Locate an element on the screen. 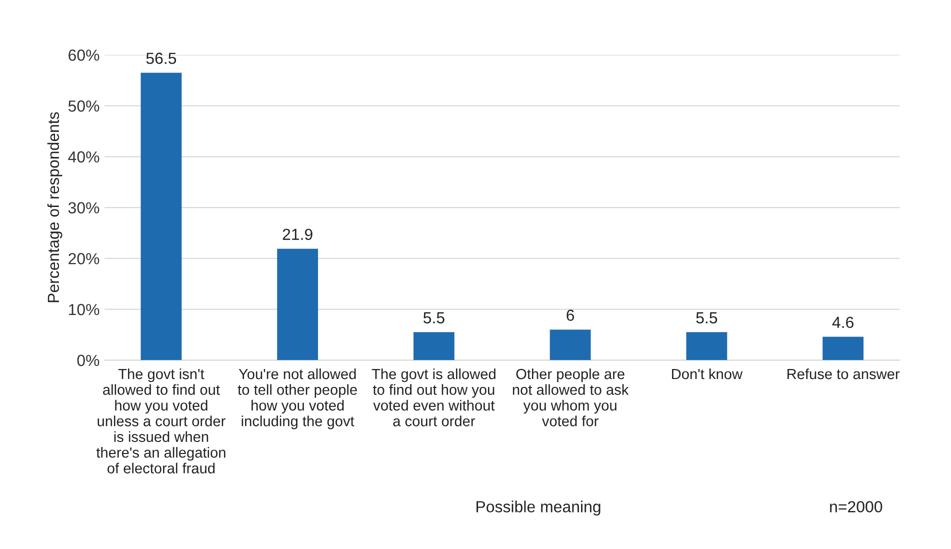  x-tick-label: Other people are not allowed to ask you whom you voted for is located at coordinates (570, 397).